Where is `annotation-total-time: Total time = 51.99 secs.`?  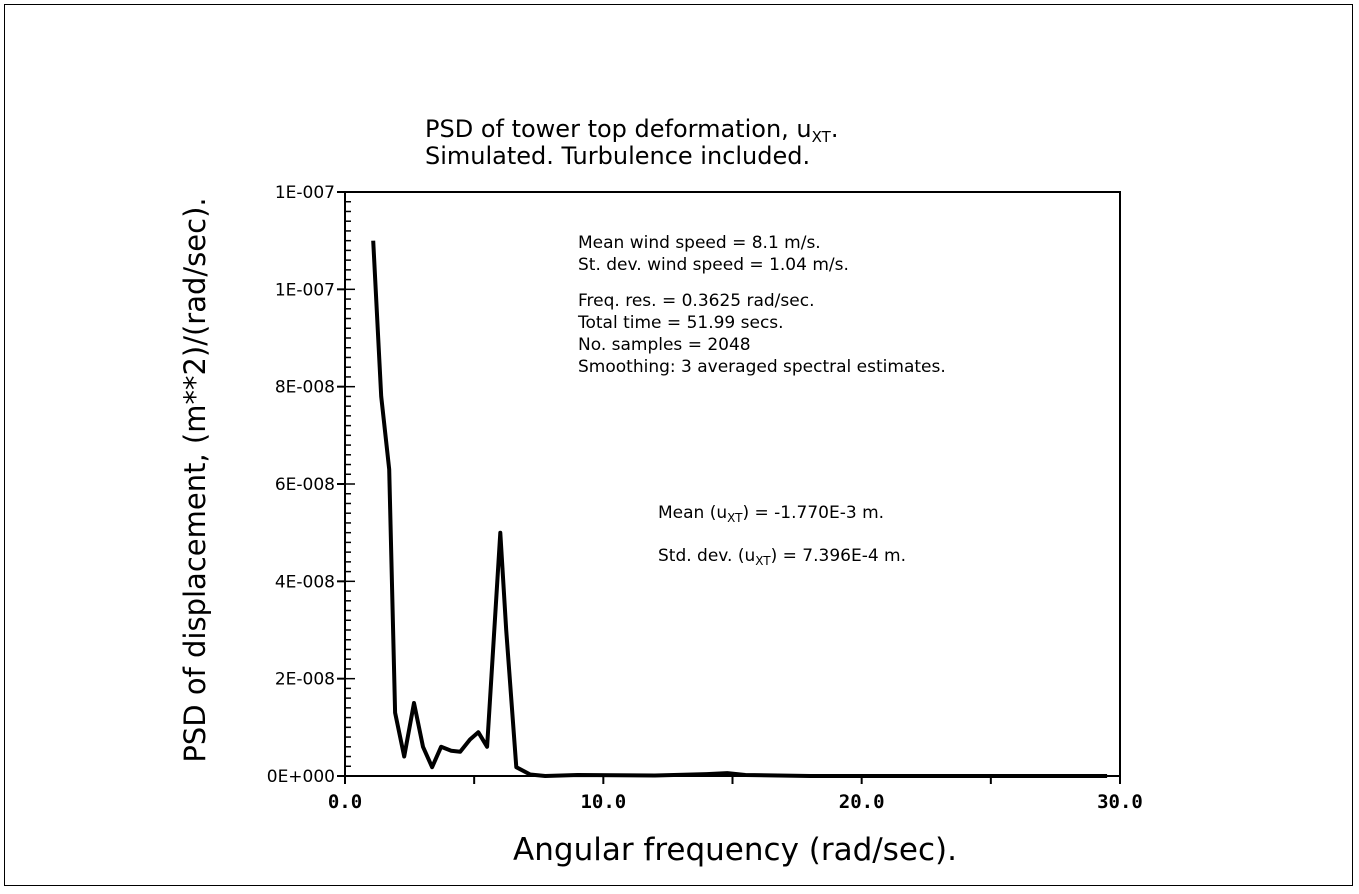 annotation-total-time: Total time = 51.99 secs. is located at coordinates (680, 323).